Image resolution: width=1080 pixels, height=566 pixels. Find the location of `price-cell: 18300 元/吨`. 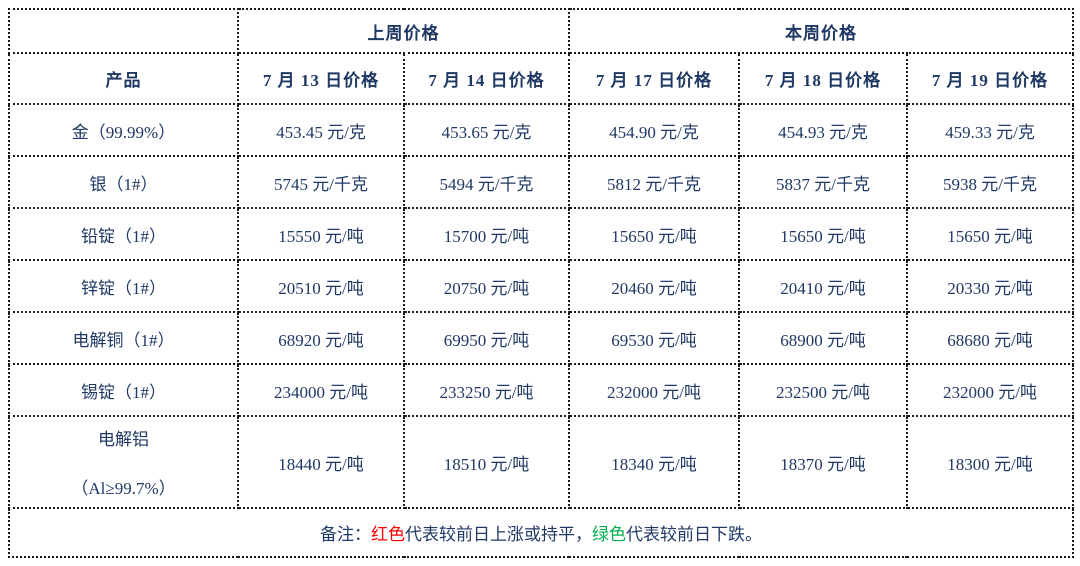

price-cell: 18300 元/吨 is located at coordinates (990, 462).